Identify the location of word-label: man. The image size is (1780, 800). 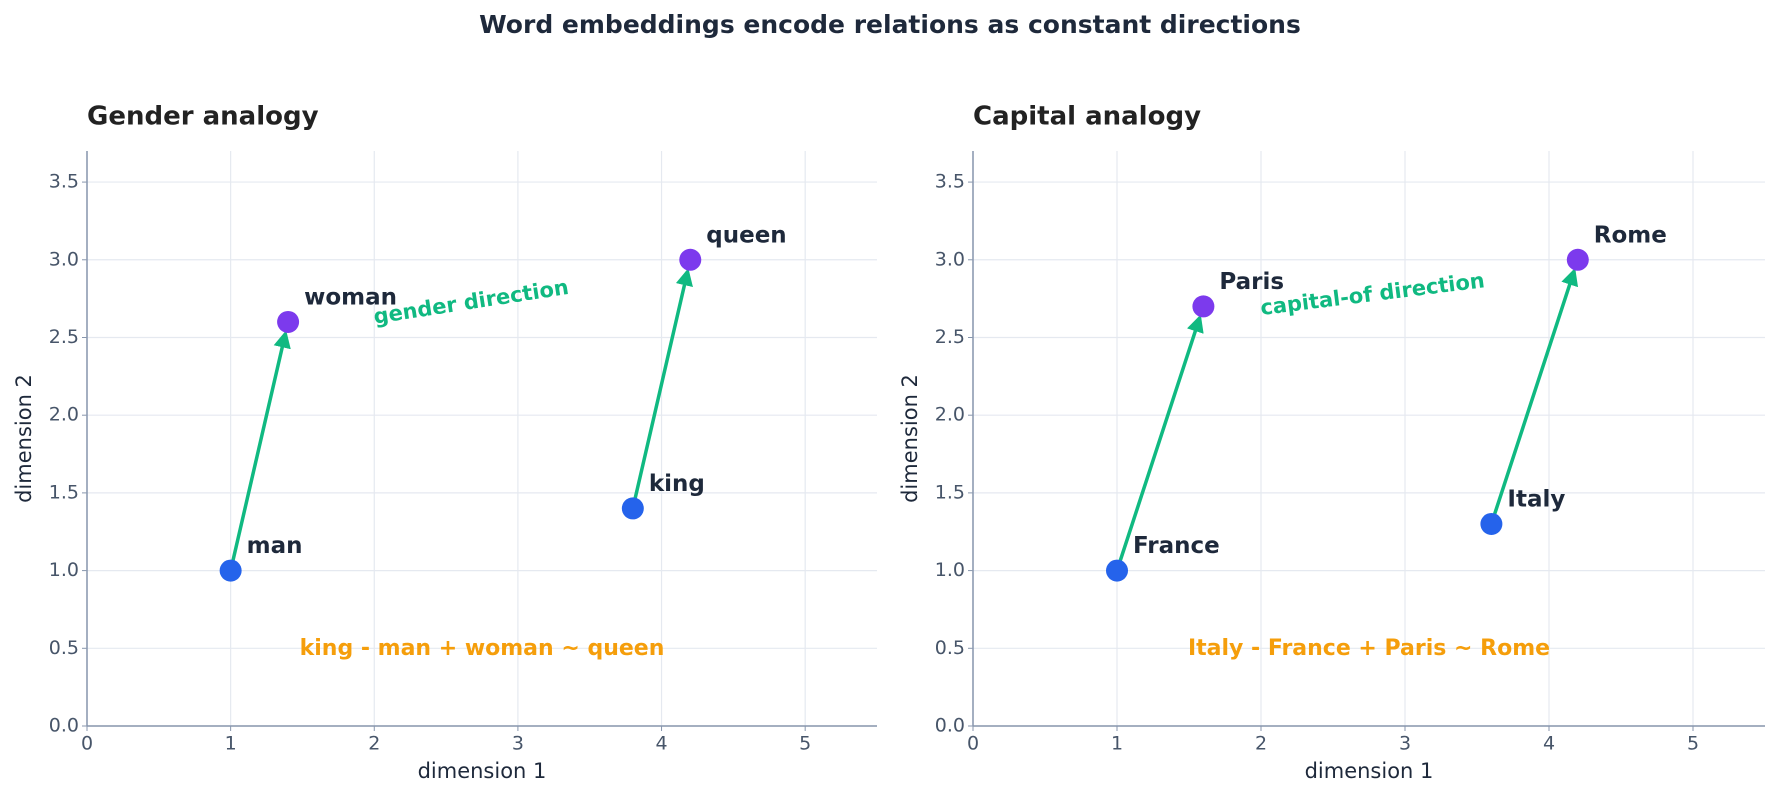
(275, 546).